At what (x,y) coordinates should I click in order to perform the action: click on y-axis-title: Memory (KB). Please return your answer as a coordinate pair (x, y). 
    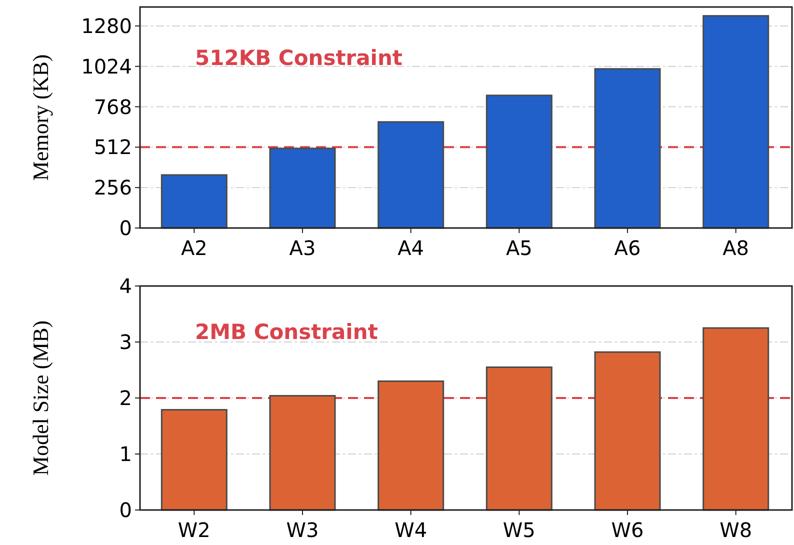
    Looking at the image, I should click on (40, 117).